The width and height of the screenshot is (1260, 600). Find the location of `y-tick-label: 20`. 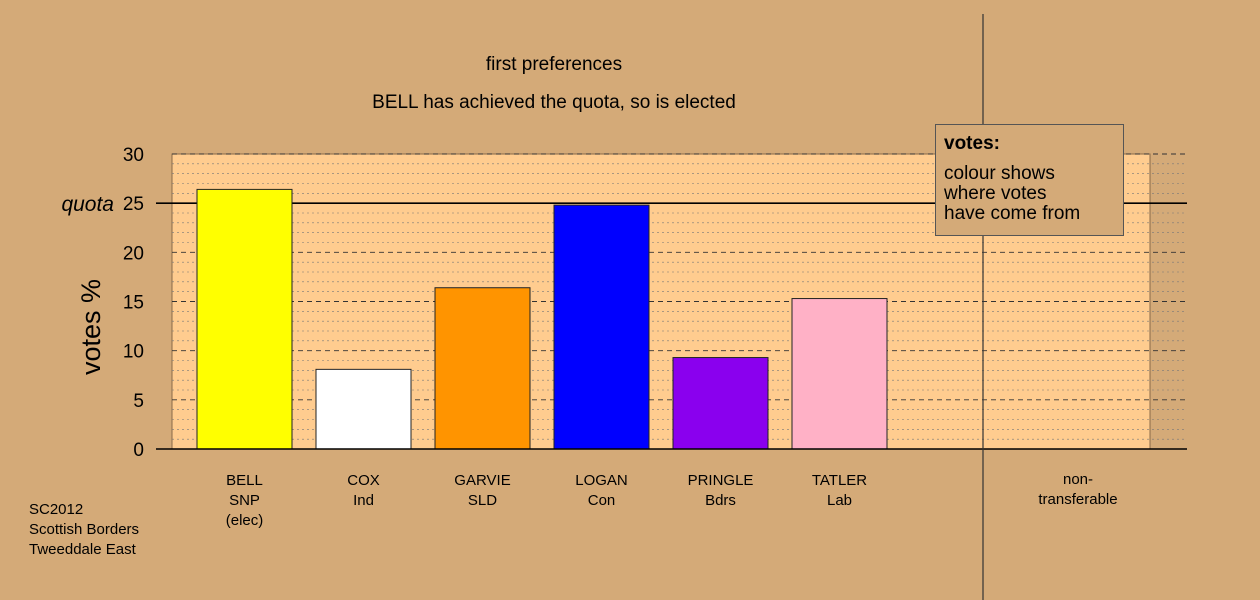

y-tick-label: 20 is located at coordinates (133, 253).